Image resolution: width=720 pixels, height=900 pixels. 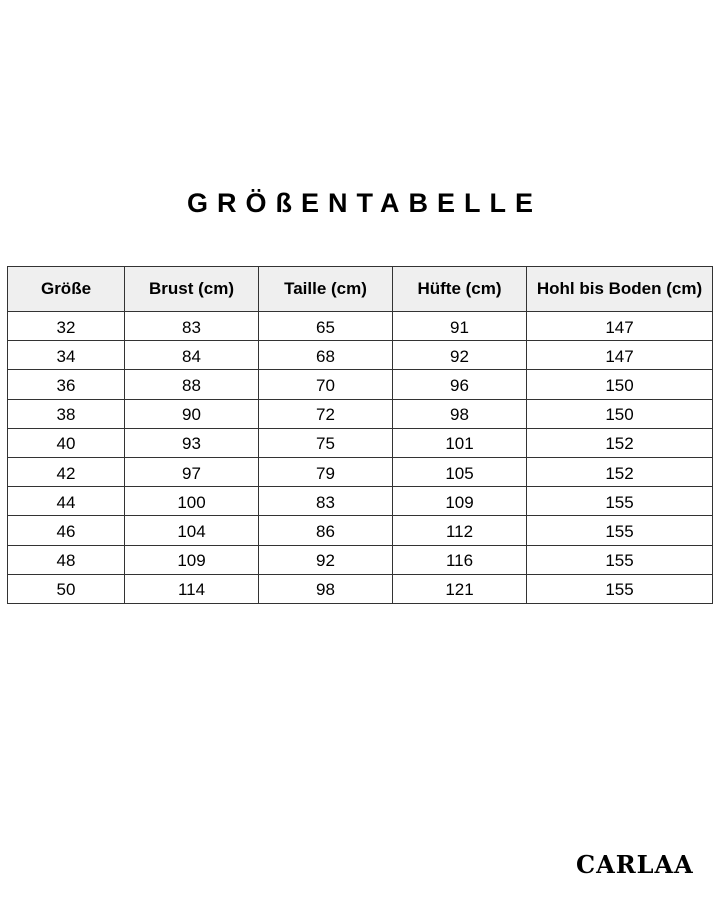 I want to click on cell-size: 32, so click(x=66, y=326).